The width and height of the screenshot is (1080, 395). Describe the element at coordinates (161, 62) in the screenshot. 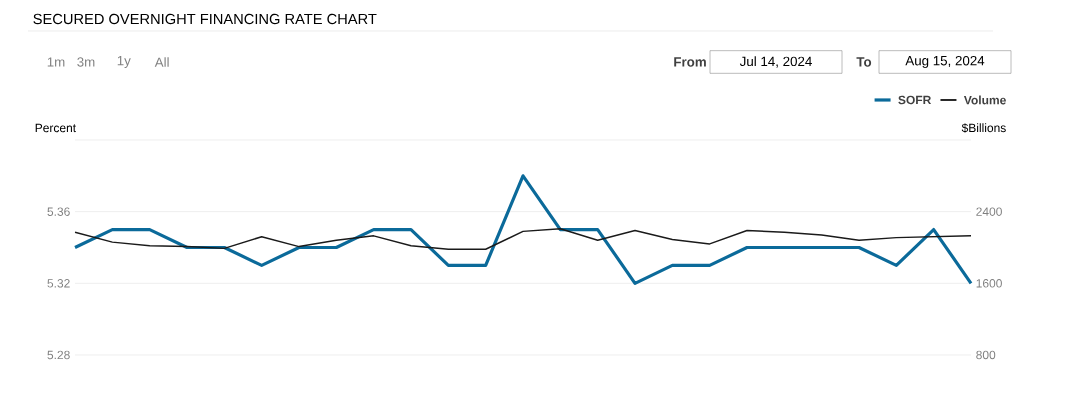

I see `text: All` at that location.